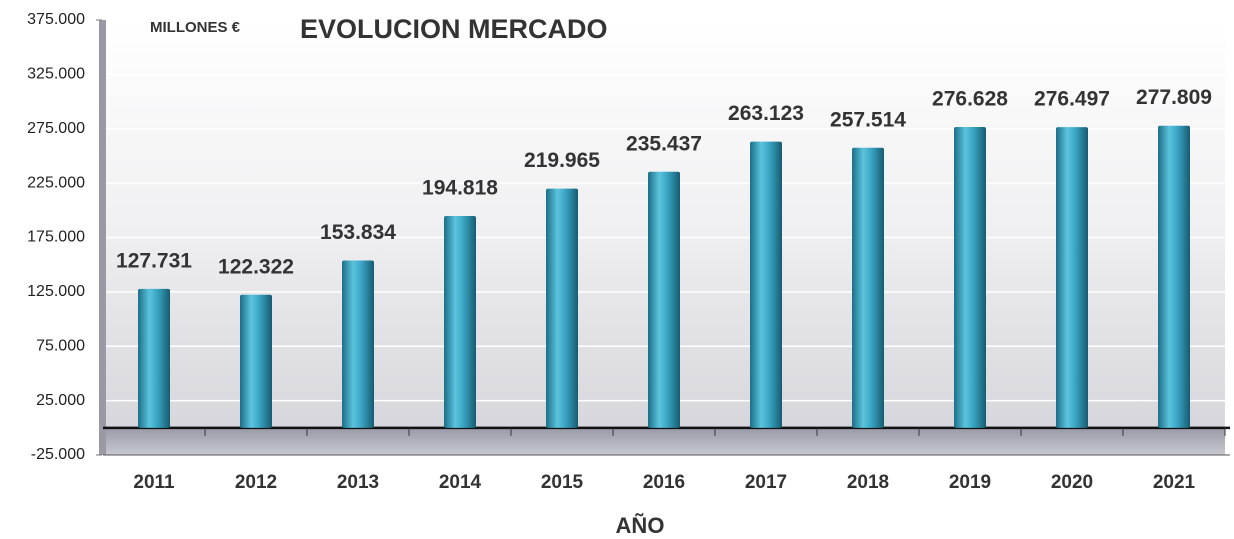  I want to click on value-label: 263.123, so click(766, 113).